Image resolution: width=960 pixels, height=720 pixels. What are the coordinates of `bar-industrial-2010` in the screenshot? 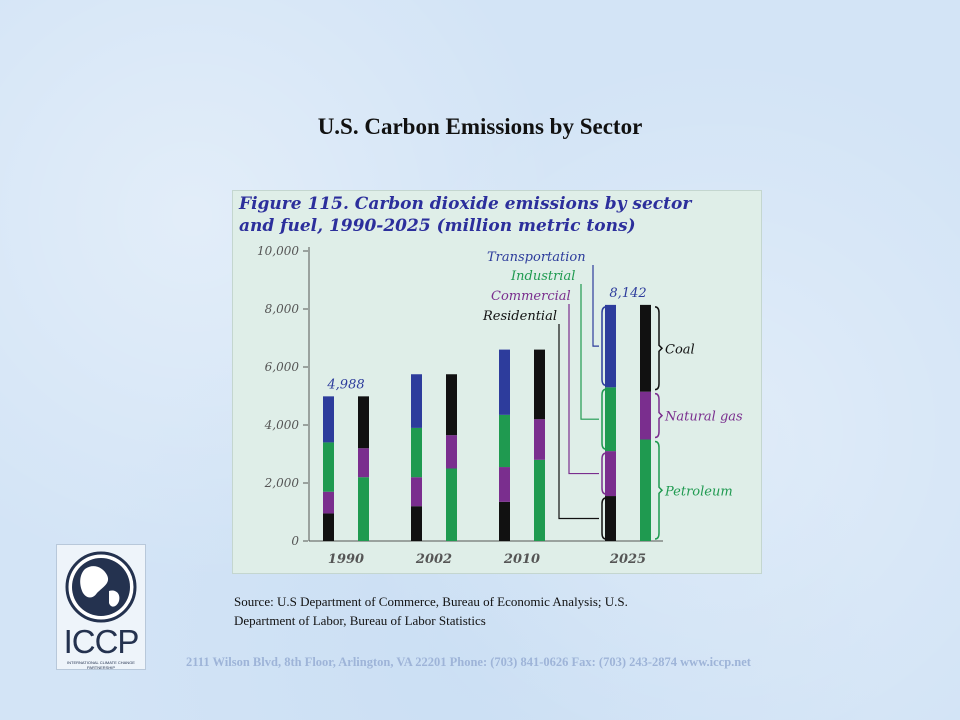 It's located at (504, 441).